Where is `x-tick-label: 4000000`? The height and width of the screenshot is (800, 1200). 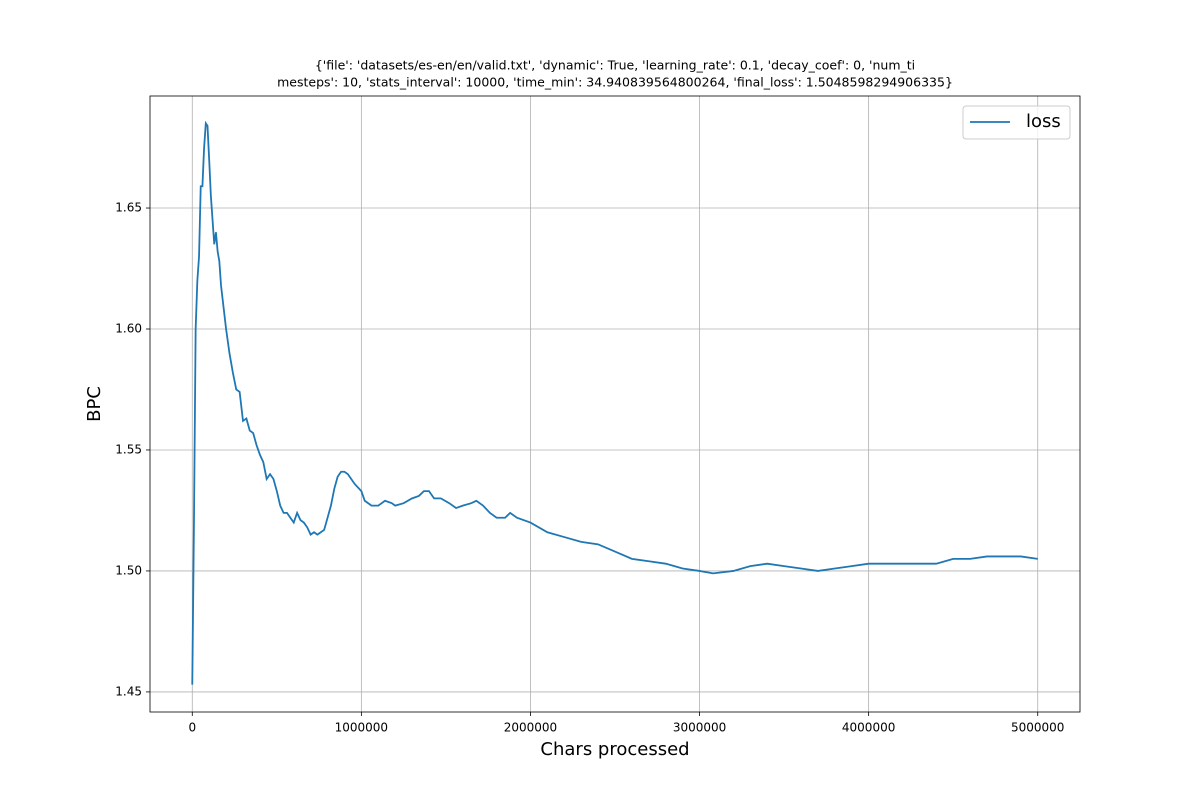
x-tick-label: 4000000 is located at coordinates (868, 728).